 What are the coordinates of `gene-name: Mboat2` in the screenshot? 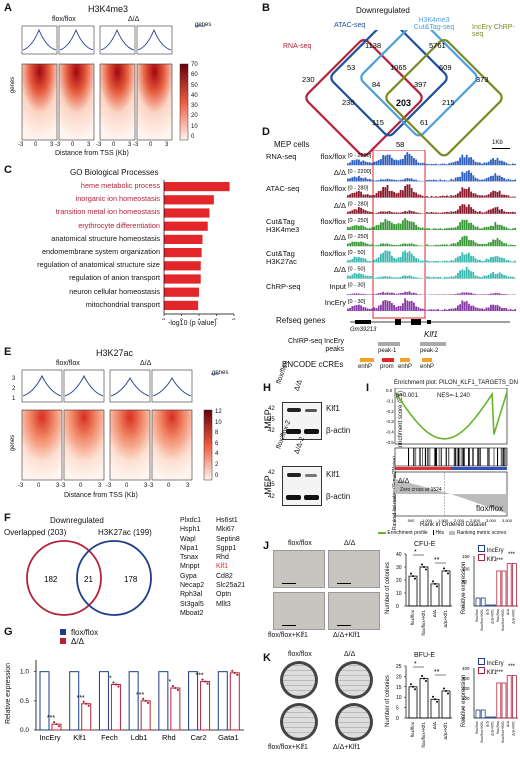 It's located at (192, 613).